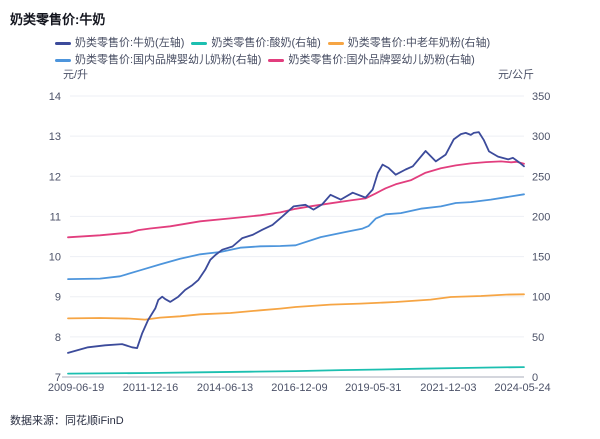  I want to click on y-tick-label-right: 150, so click(541, 258).